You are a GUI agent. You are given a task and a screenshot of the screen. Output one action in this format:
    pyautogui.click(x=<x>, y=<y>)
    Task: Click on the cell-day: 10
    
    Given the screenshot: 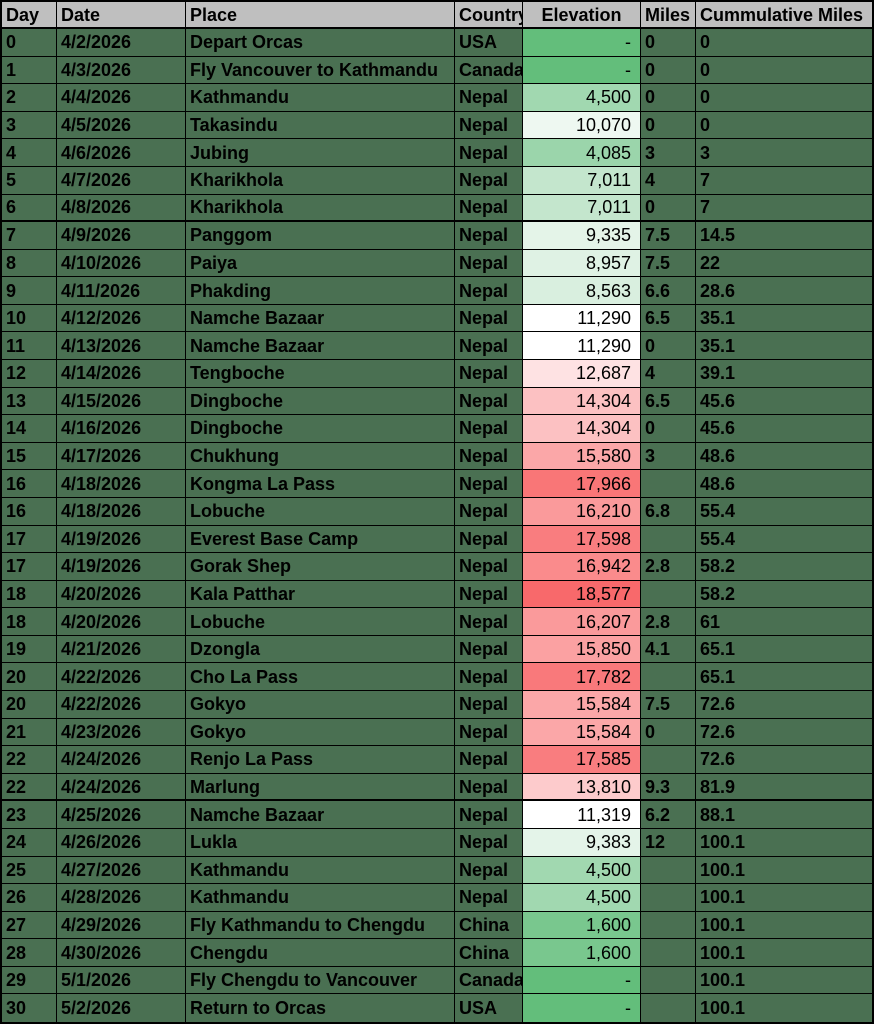 What is the action you would take?
    pyautogui.click(x=29, y=318)
    